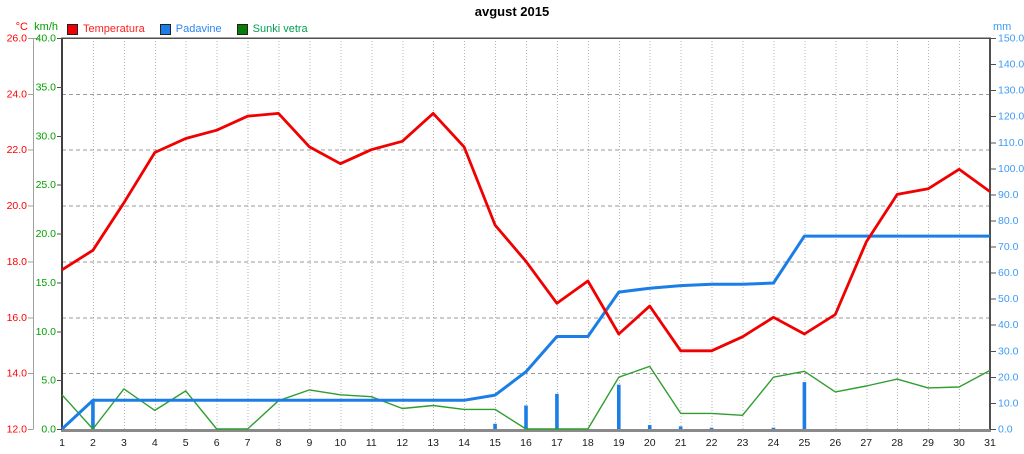  I want to click on y-axis-tick-label-wind: 40.0, so click(46, 39).